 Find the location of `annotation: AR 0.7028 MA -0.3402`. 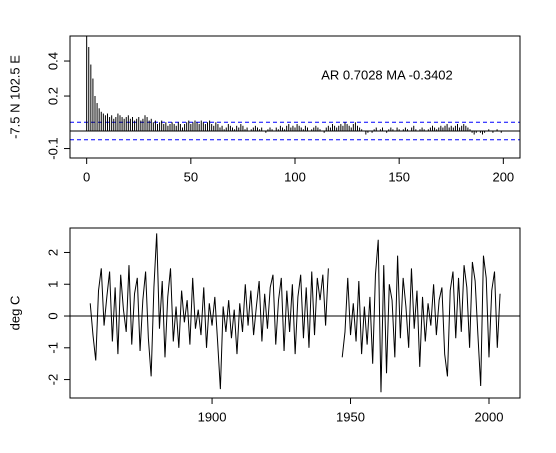

annotation: AR 0.7028 MA -0.3402 is located at coordinates (387, 74).